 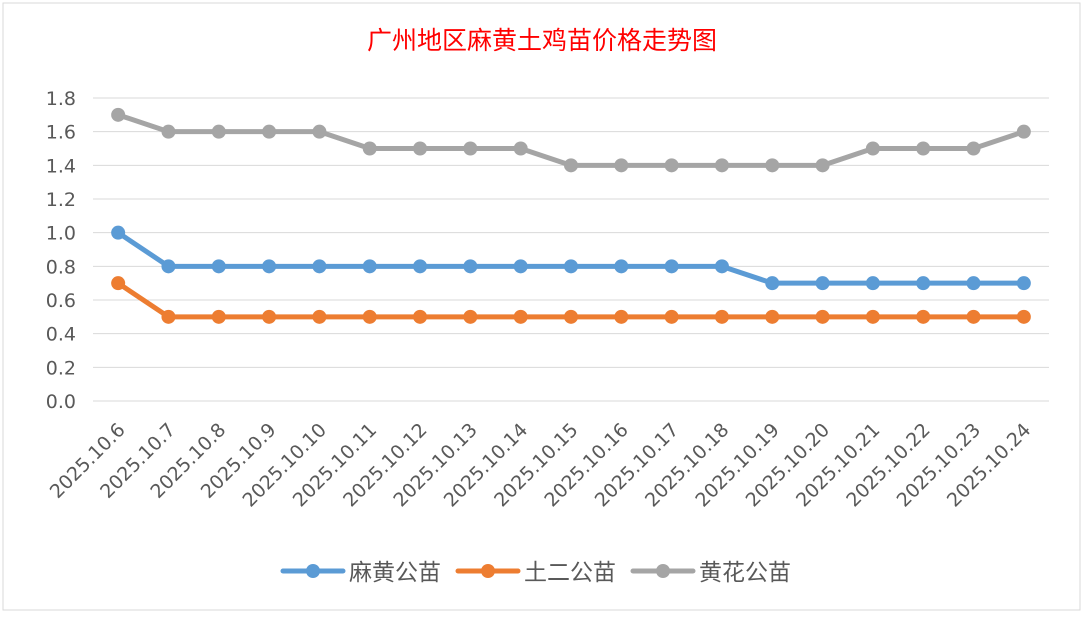 What do you see at coordinates (61, 99) in the screenshot?
I see `y-tick-label: 1.8` at bounding box center [61, 99].